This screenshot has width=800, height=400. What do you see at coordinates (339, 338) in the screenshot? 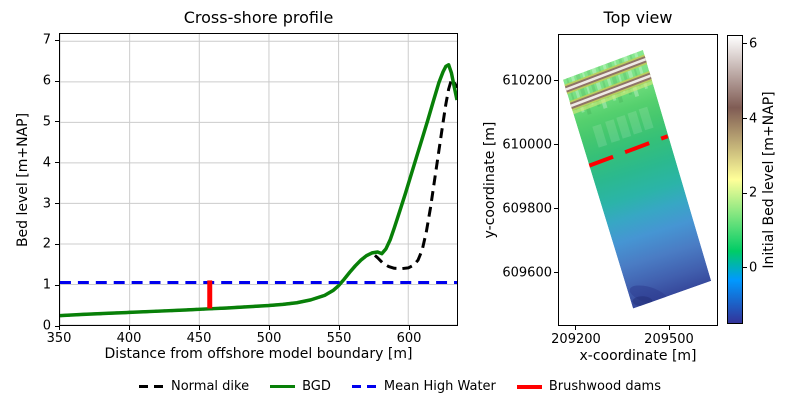
I see `x-tick-label: 550` at bounding box center [339, 338].